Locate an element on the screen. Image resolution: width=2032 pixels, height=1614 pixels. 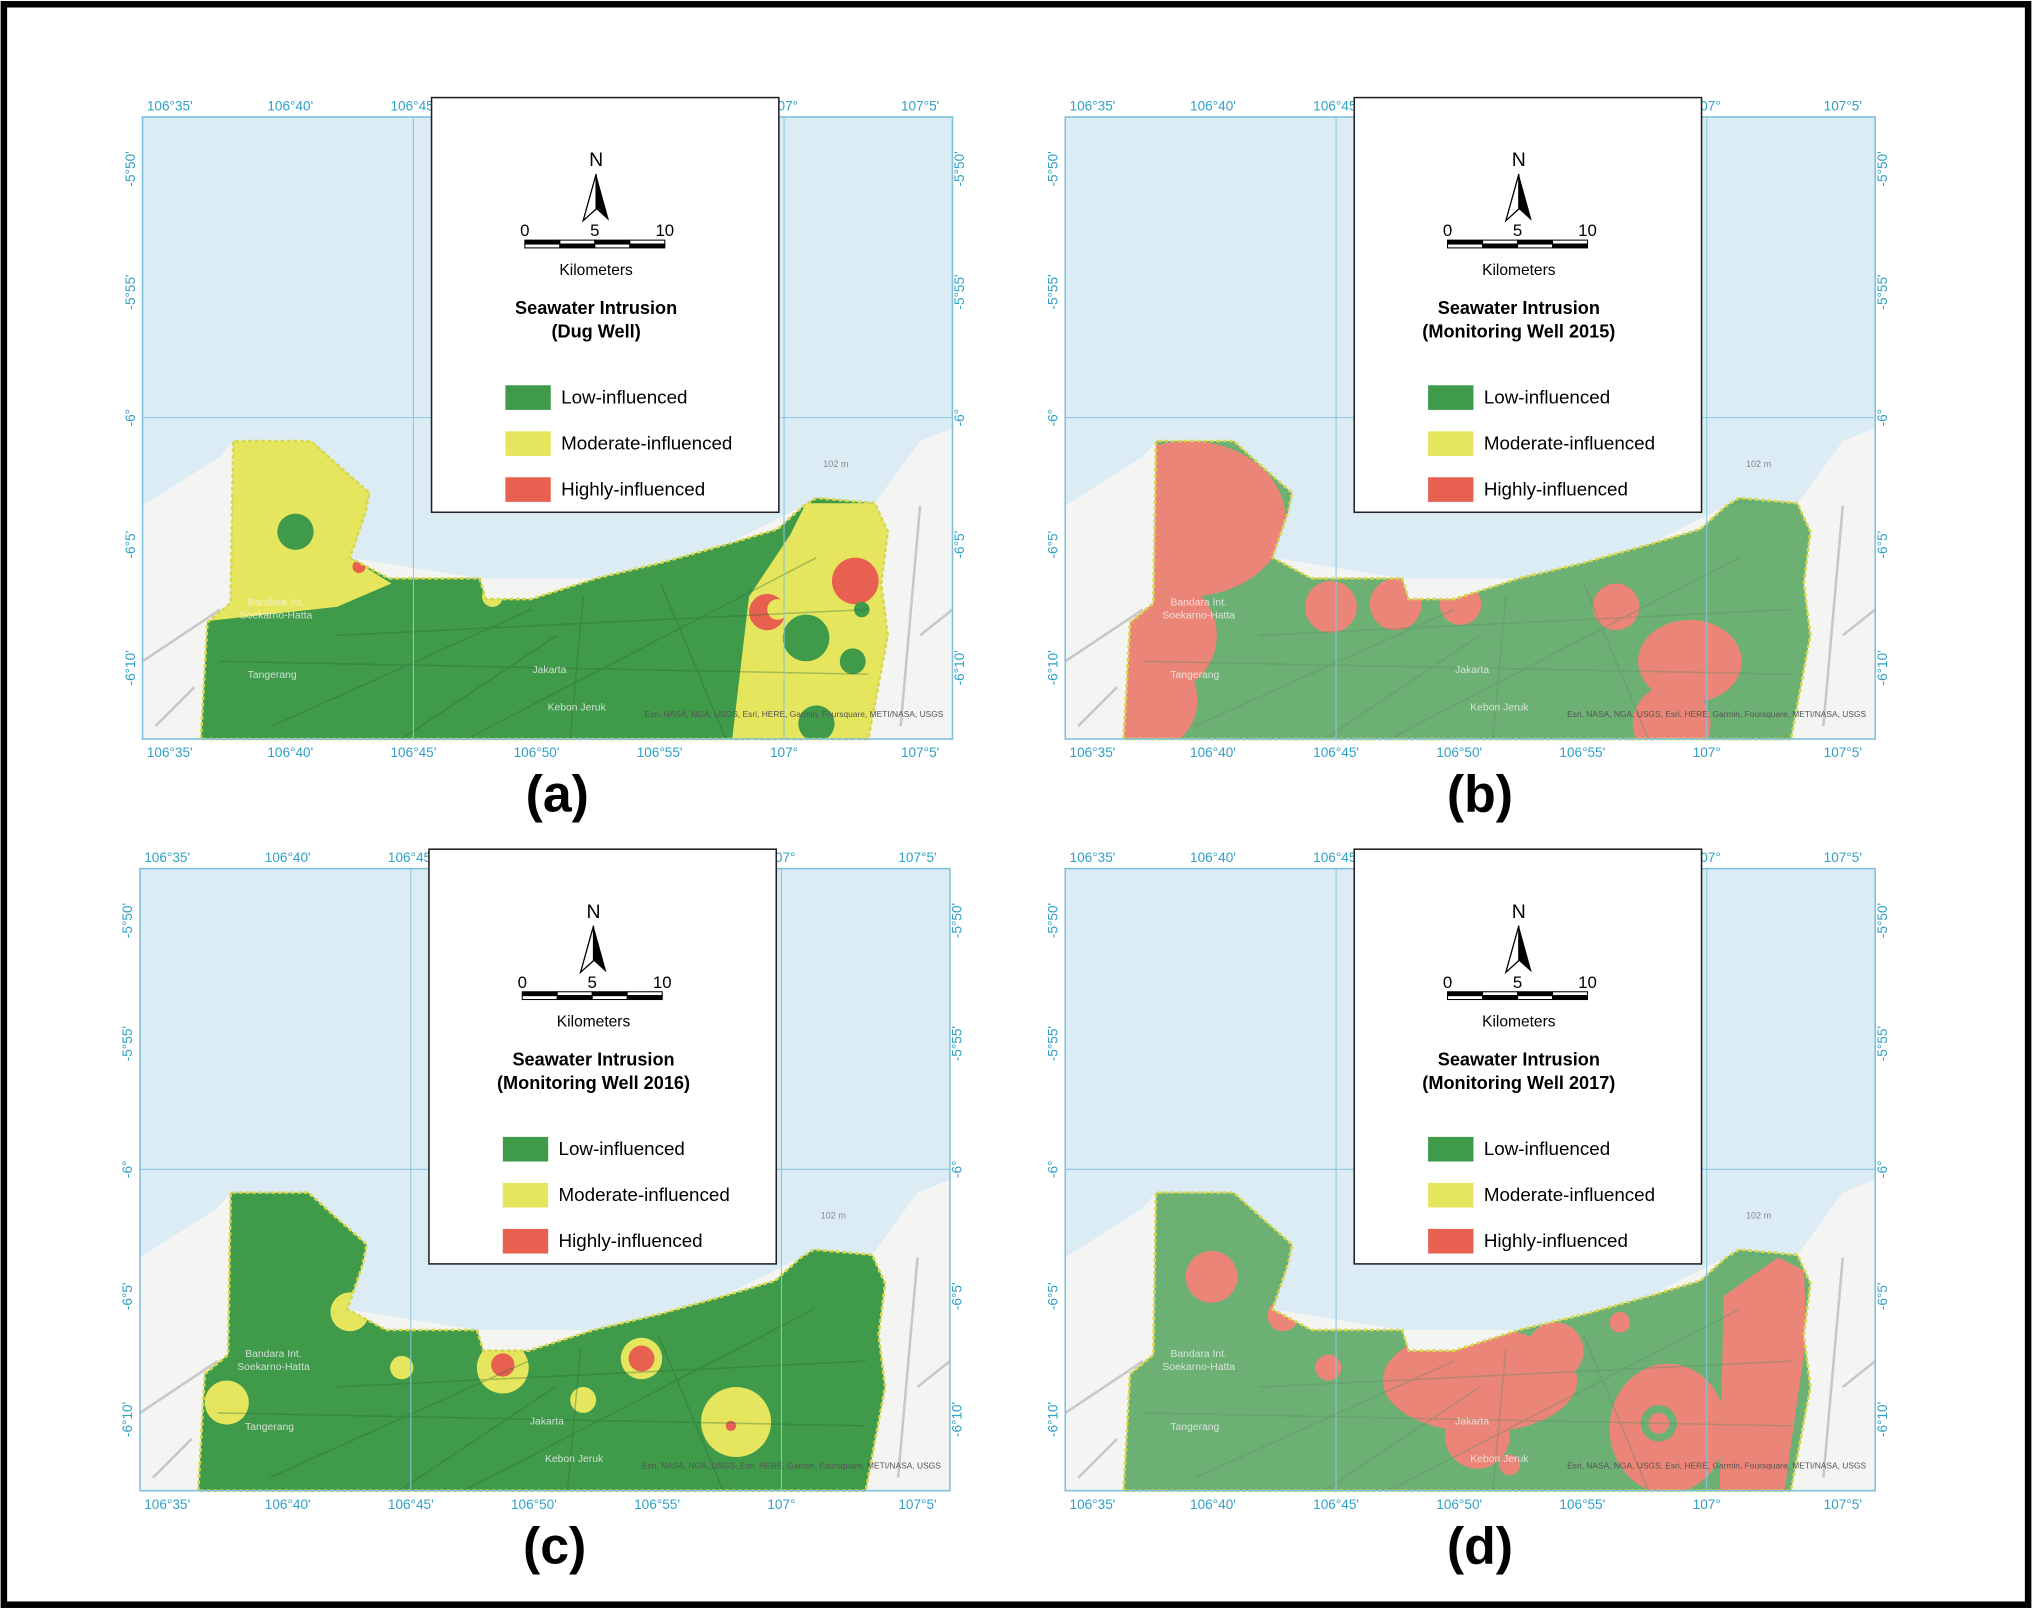
legend-label: Low-influenced is located at coordinates (622, 1148).